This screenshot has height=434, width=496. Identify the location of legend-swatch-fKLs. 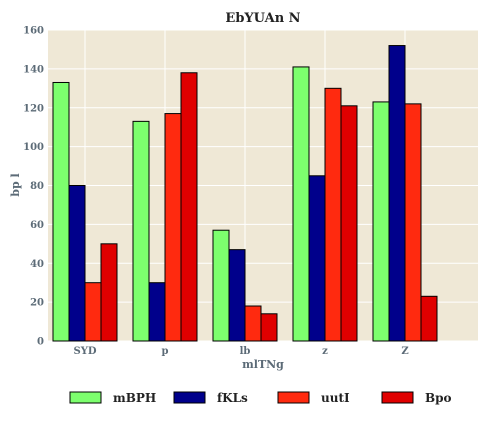
(189, 397).